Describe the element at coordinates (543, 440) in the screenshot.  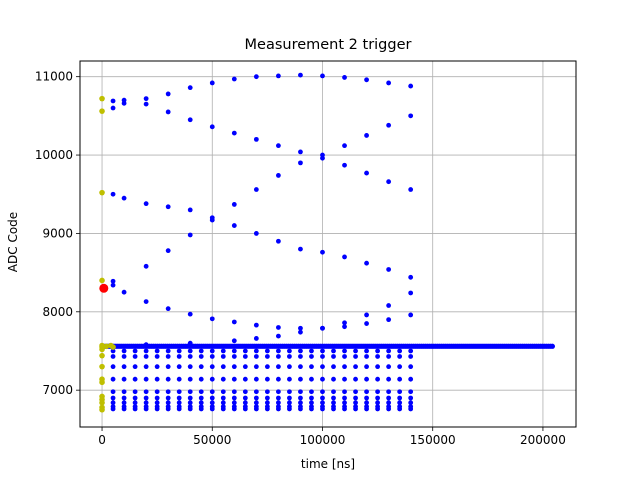
I see `x-tick-label: 200000` at that location.